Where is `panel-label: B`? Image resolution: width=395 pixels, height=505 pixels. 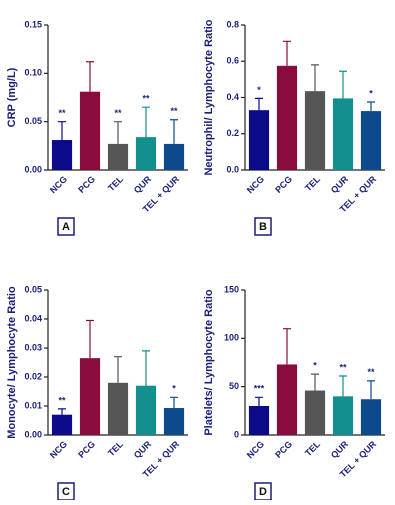
panel-label: B is located at coordinates (263, 227).